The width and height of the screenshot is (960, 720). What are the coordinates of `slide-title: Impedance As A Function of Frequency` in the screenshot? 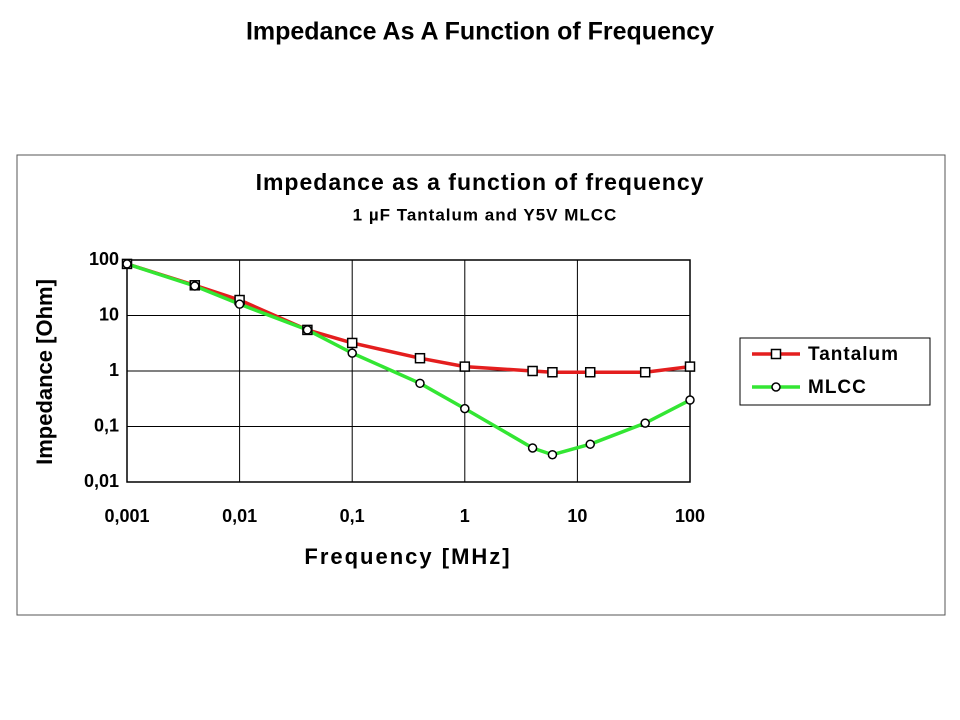 It's located at (480, 32).